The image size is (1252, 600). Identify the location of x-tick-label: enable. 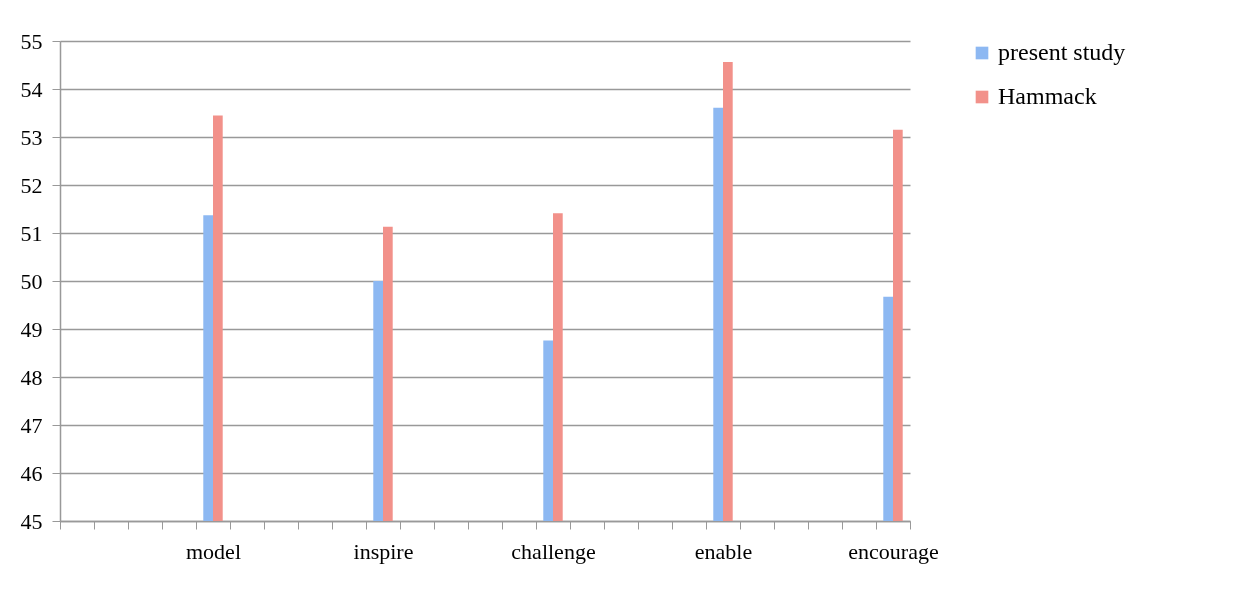
(723, 551).